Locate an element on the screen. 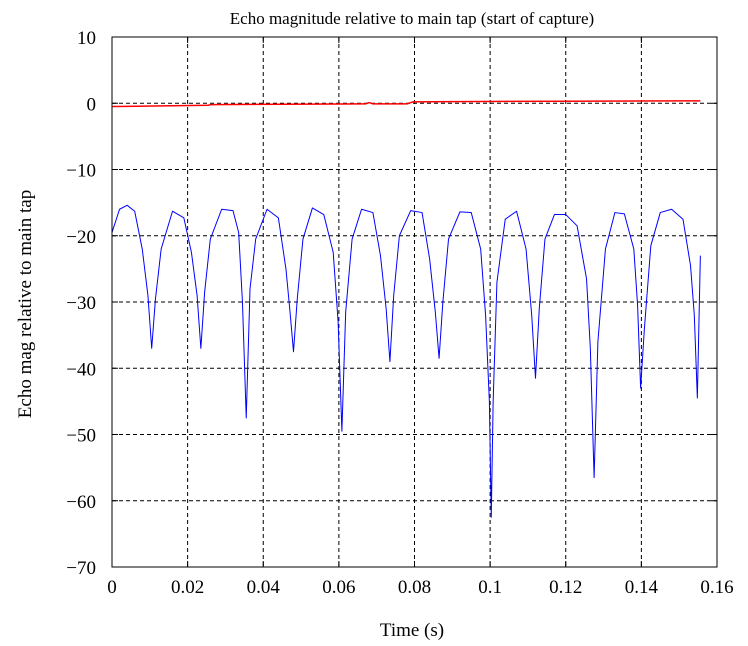 Image resolution: width=748 pixels, height=646 pixels. y-axis-label: Echo mag relative to main tap is located at coordinates (25, 304).